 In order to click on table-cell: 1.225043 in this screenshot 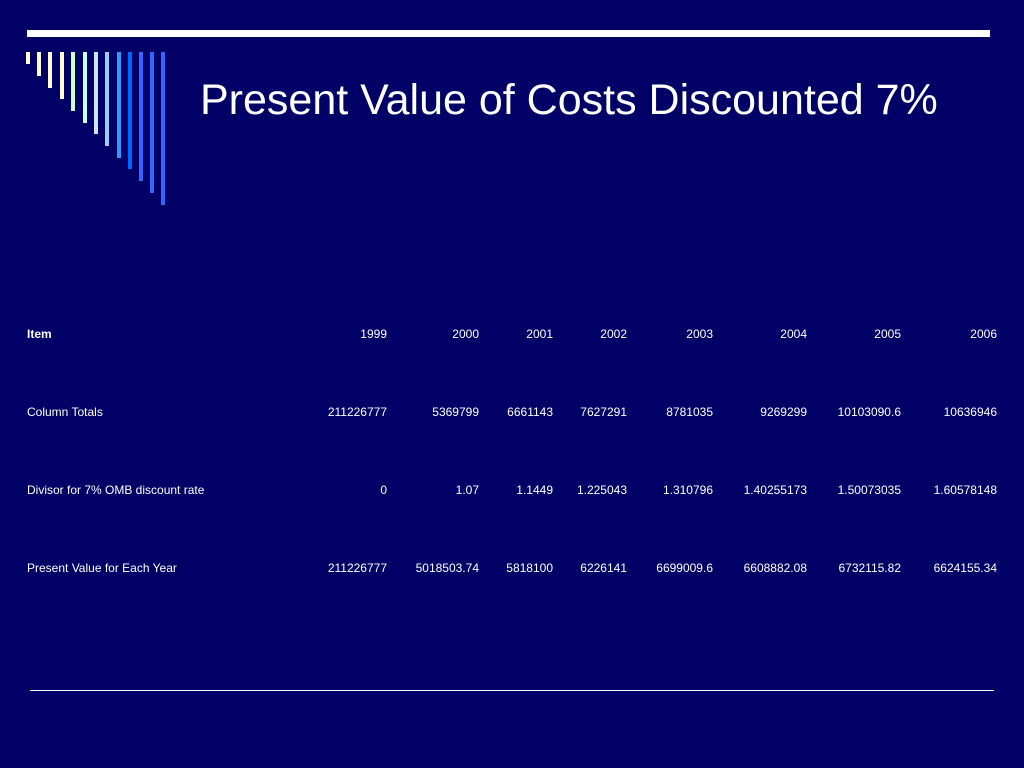, I will do `click(601, 490)`.